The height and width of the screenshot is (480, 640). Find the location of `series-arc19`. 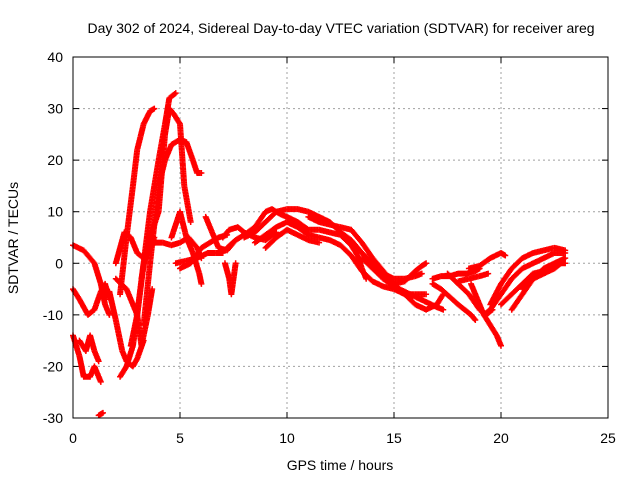

series-arc19 is located at coordinates (230, 279).